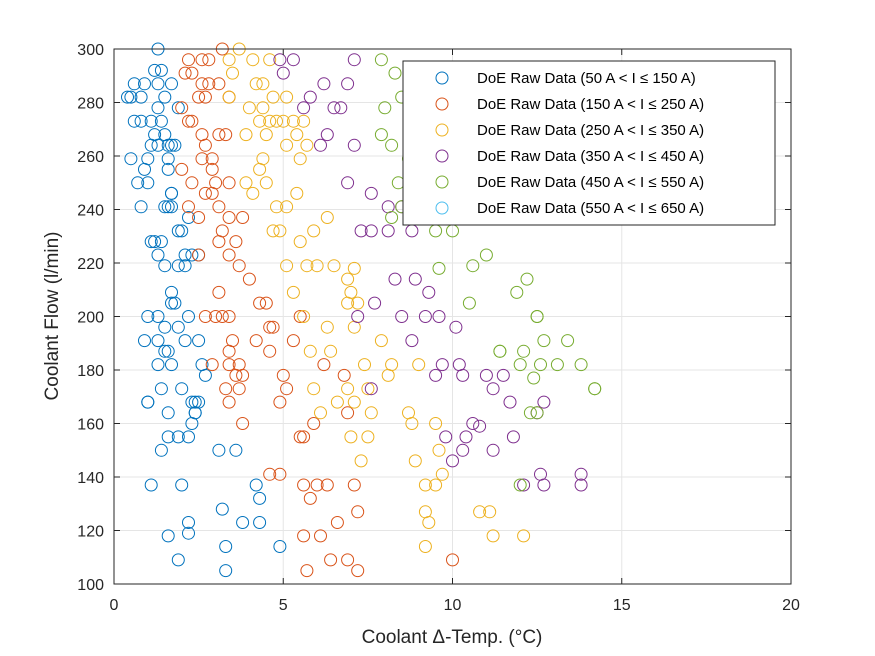 The height and width of the screenshot is (656, 875). I want to click on y-axis-label: Coolant Flow (l/min), so click(52, 316).